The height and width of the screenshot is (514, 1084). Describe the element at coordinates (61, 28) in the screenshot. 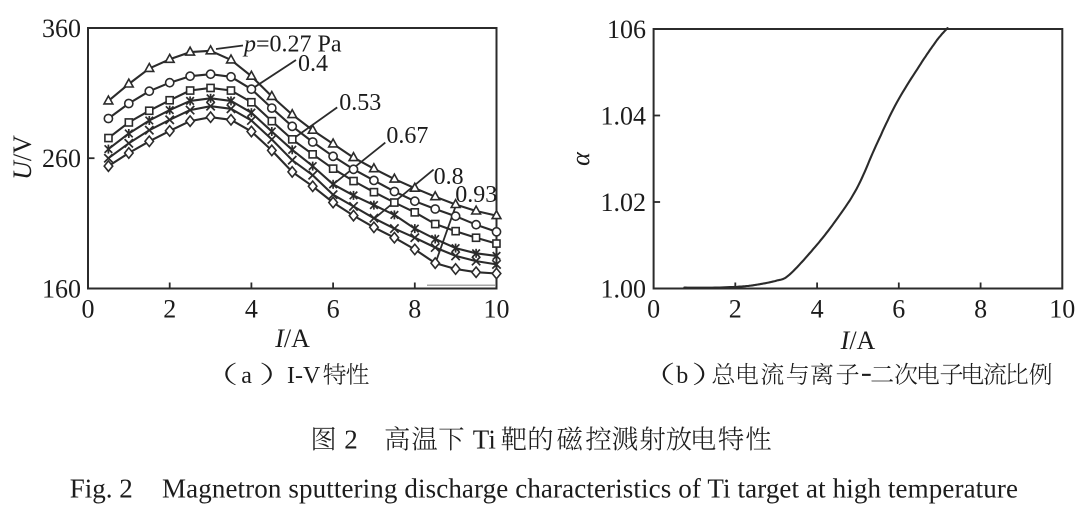

I see `svg-text: 360` at that location.